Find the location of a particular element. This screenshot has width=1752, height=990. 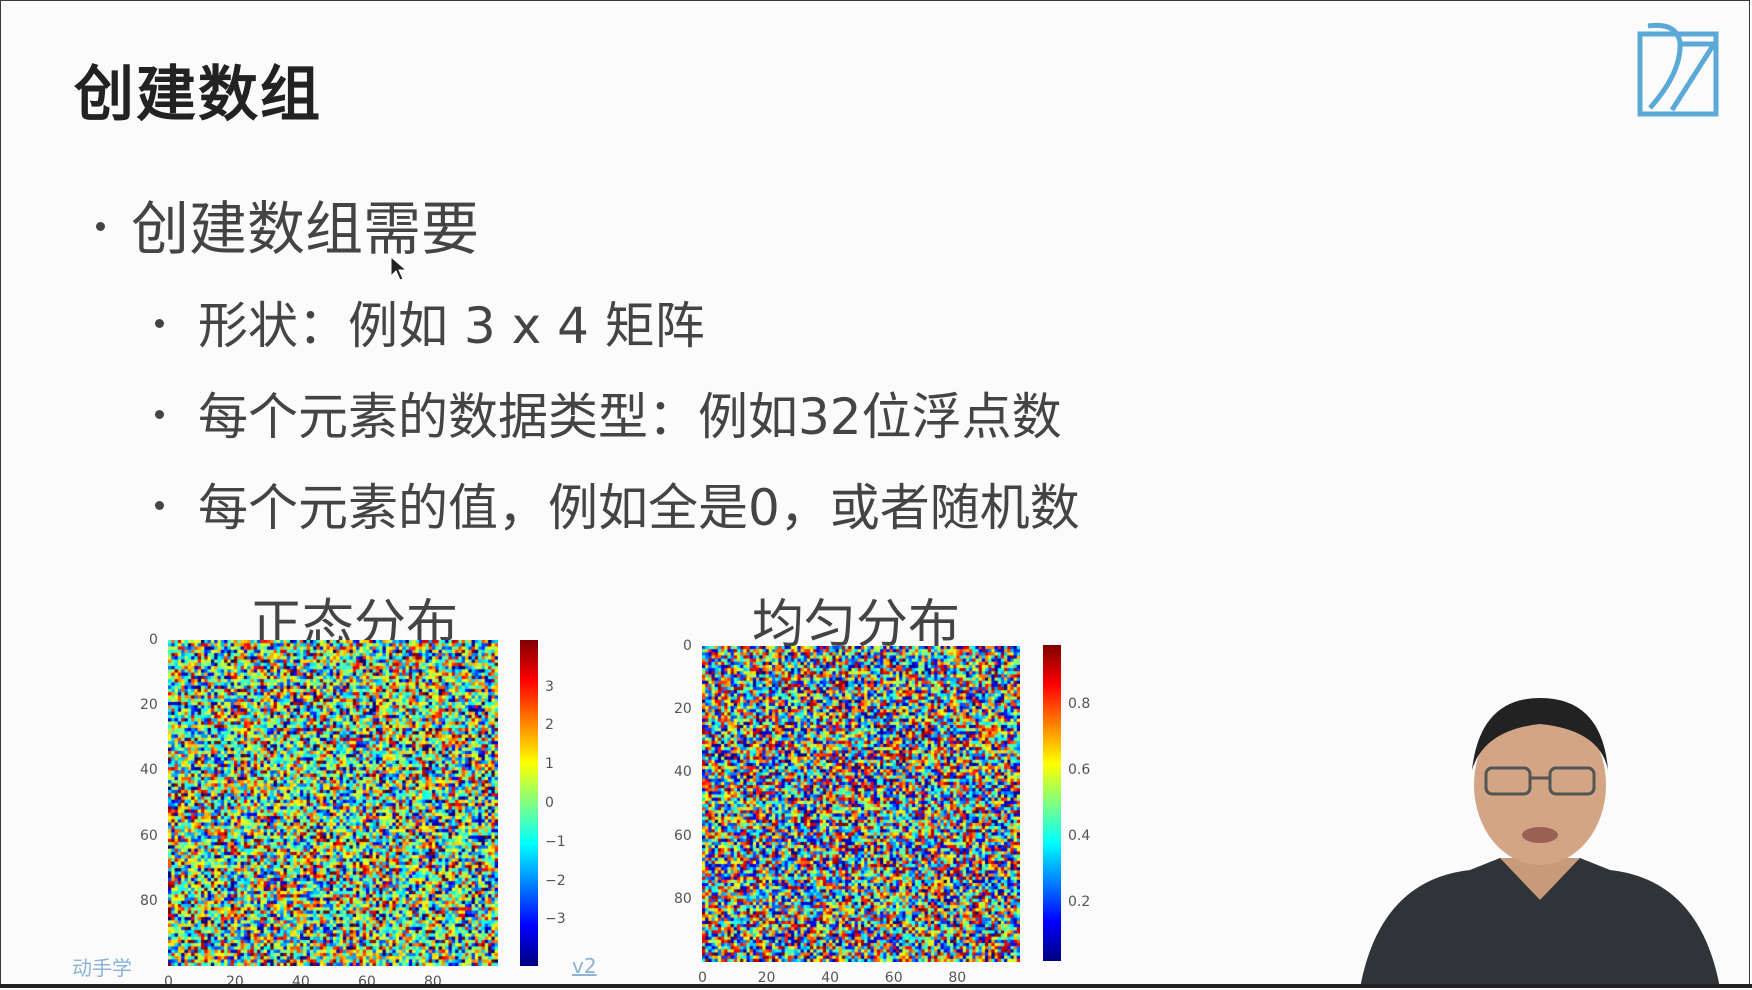

colorbar-tick-label: 3 is located at coordinates (549, 686).